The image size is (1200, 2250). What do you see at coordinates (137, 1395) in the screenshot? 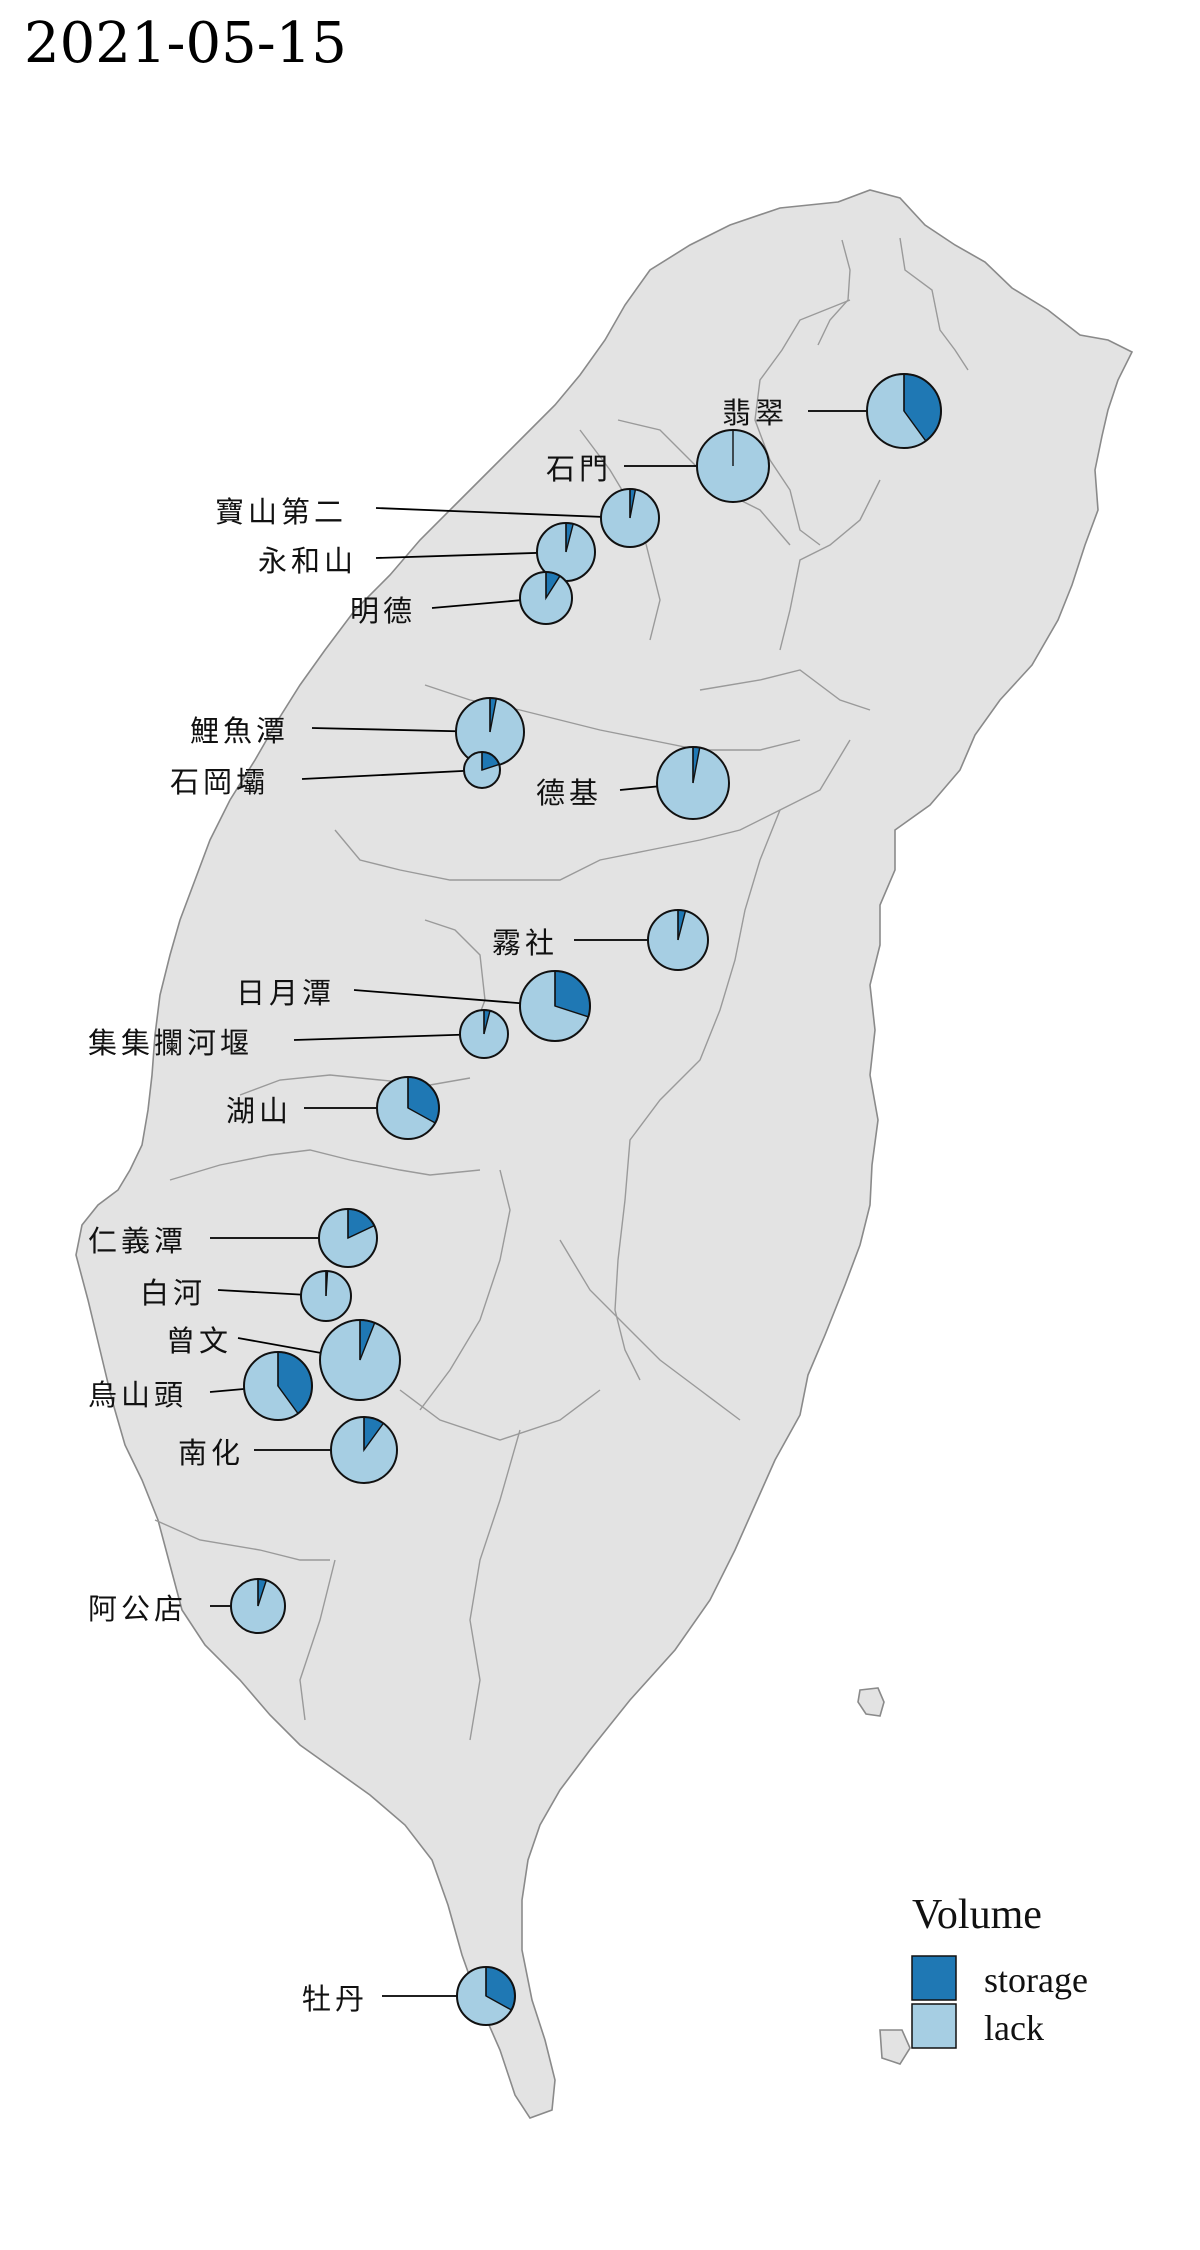
I see `label-wushantou: 烏山頭` at bounding box center [137, 1395].